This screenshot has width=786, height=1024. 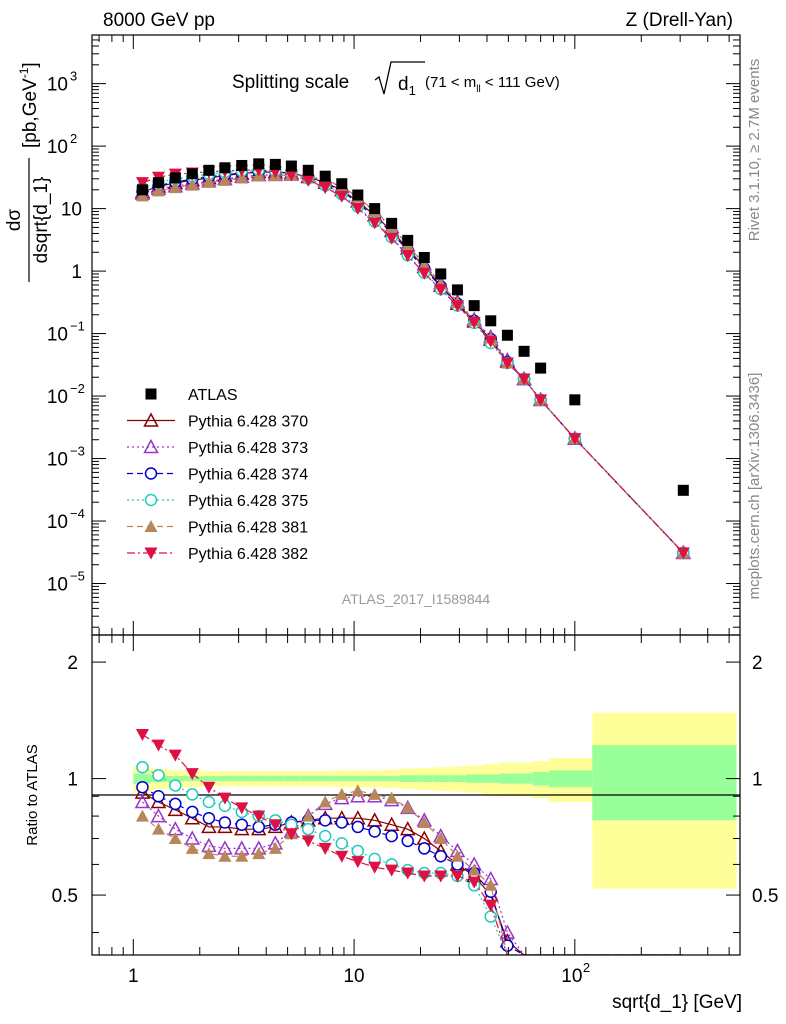 I want to click on ratio-xtick-exp-2: 2, so click(x=586, y=967).